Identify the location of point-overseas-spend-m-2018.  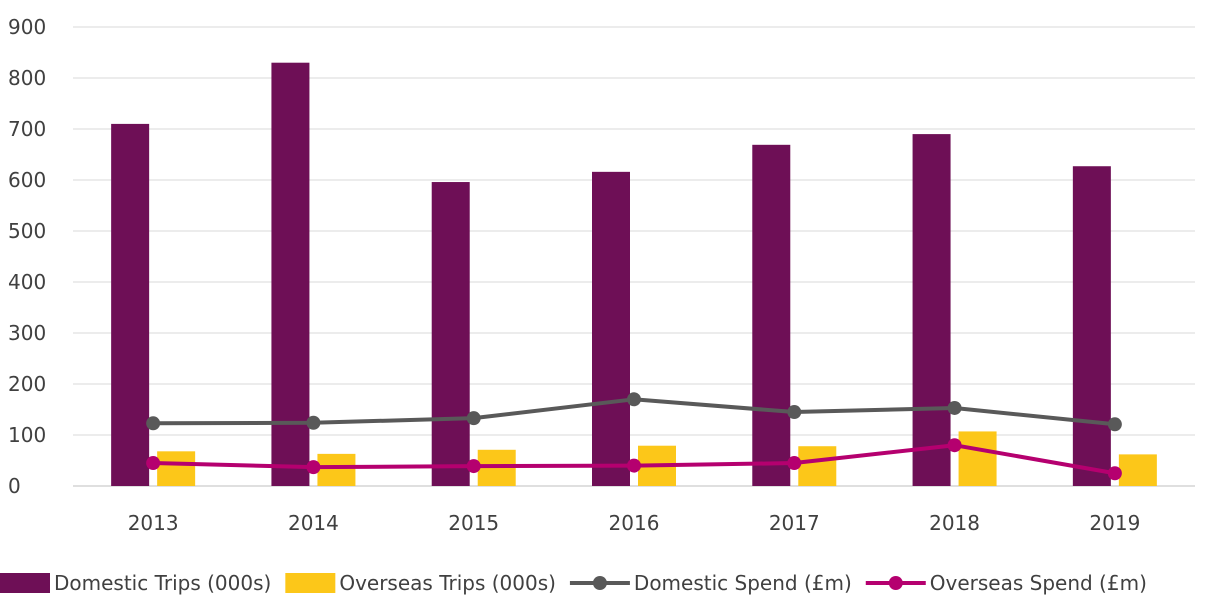
(954, 445).